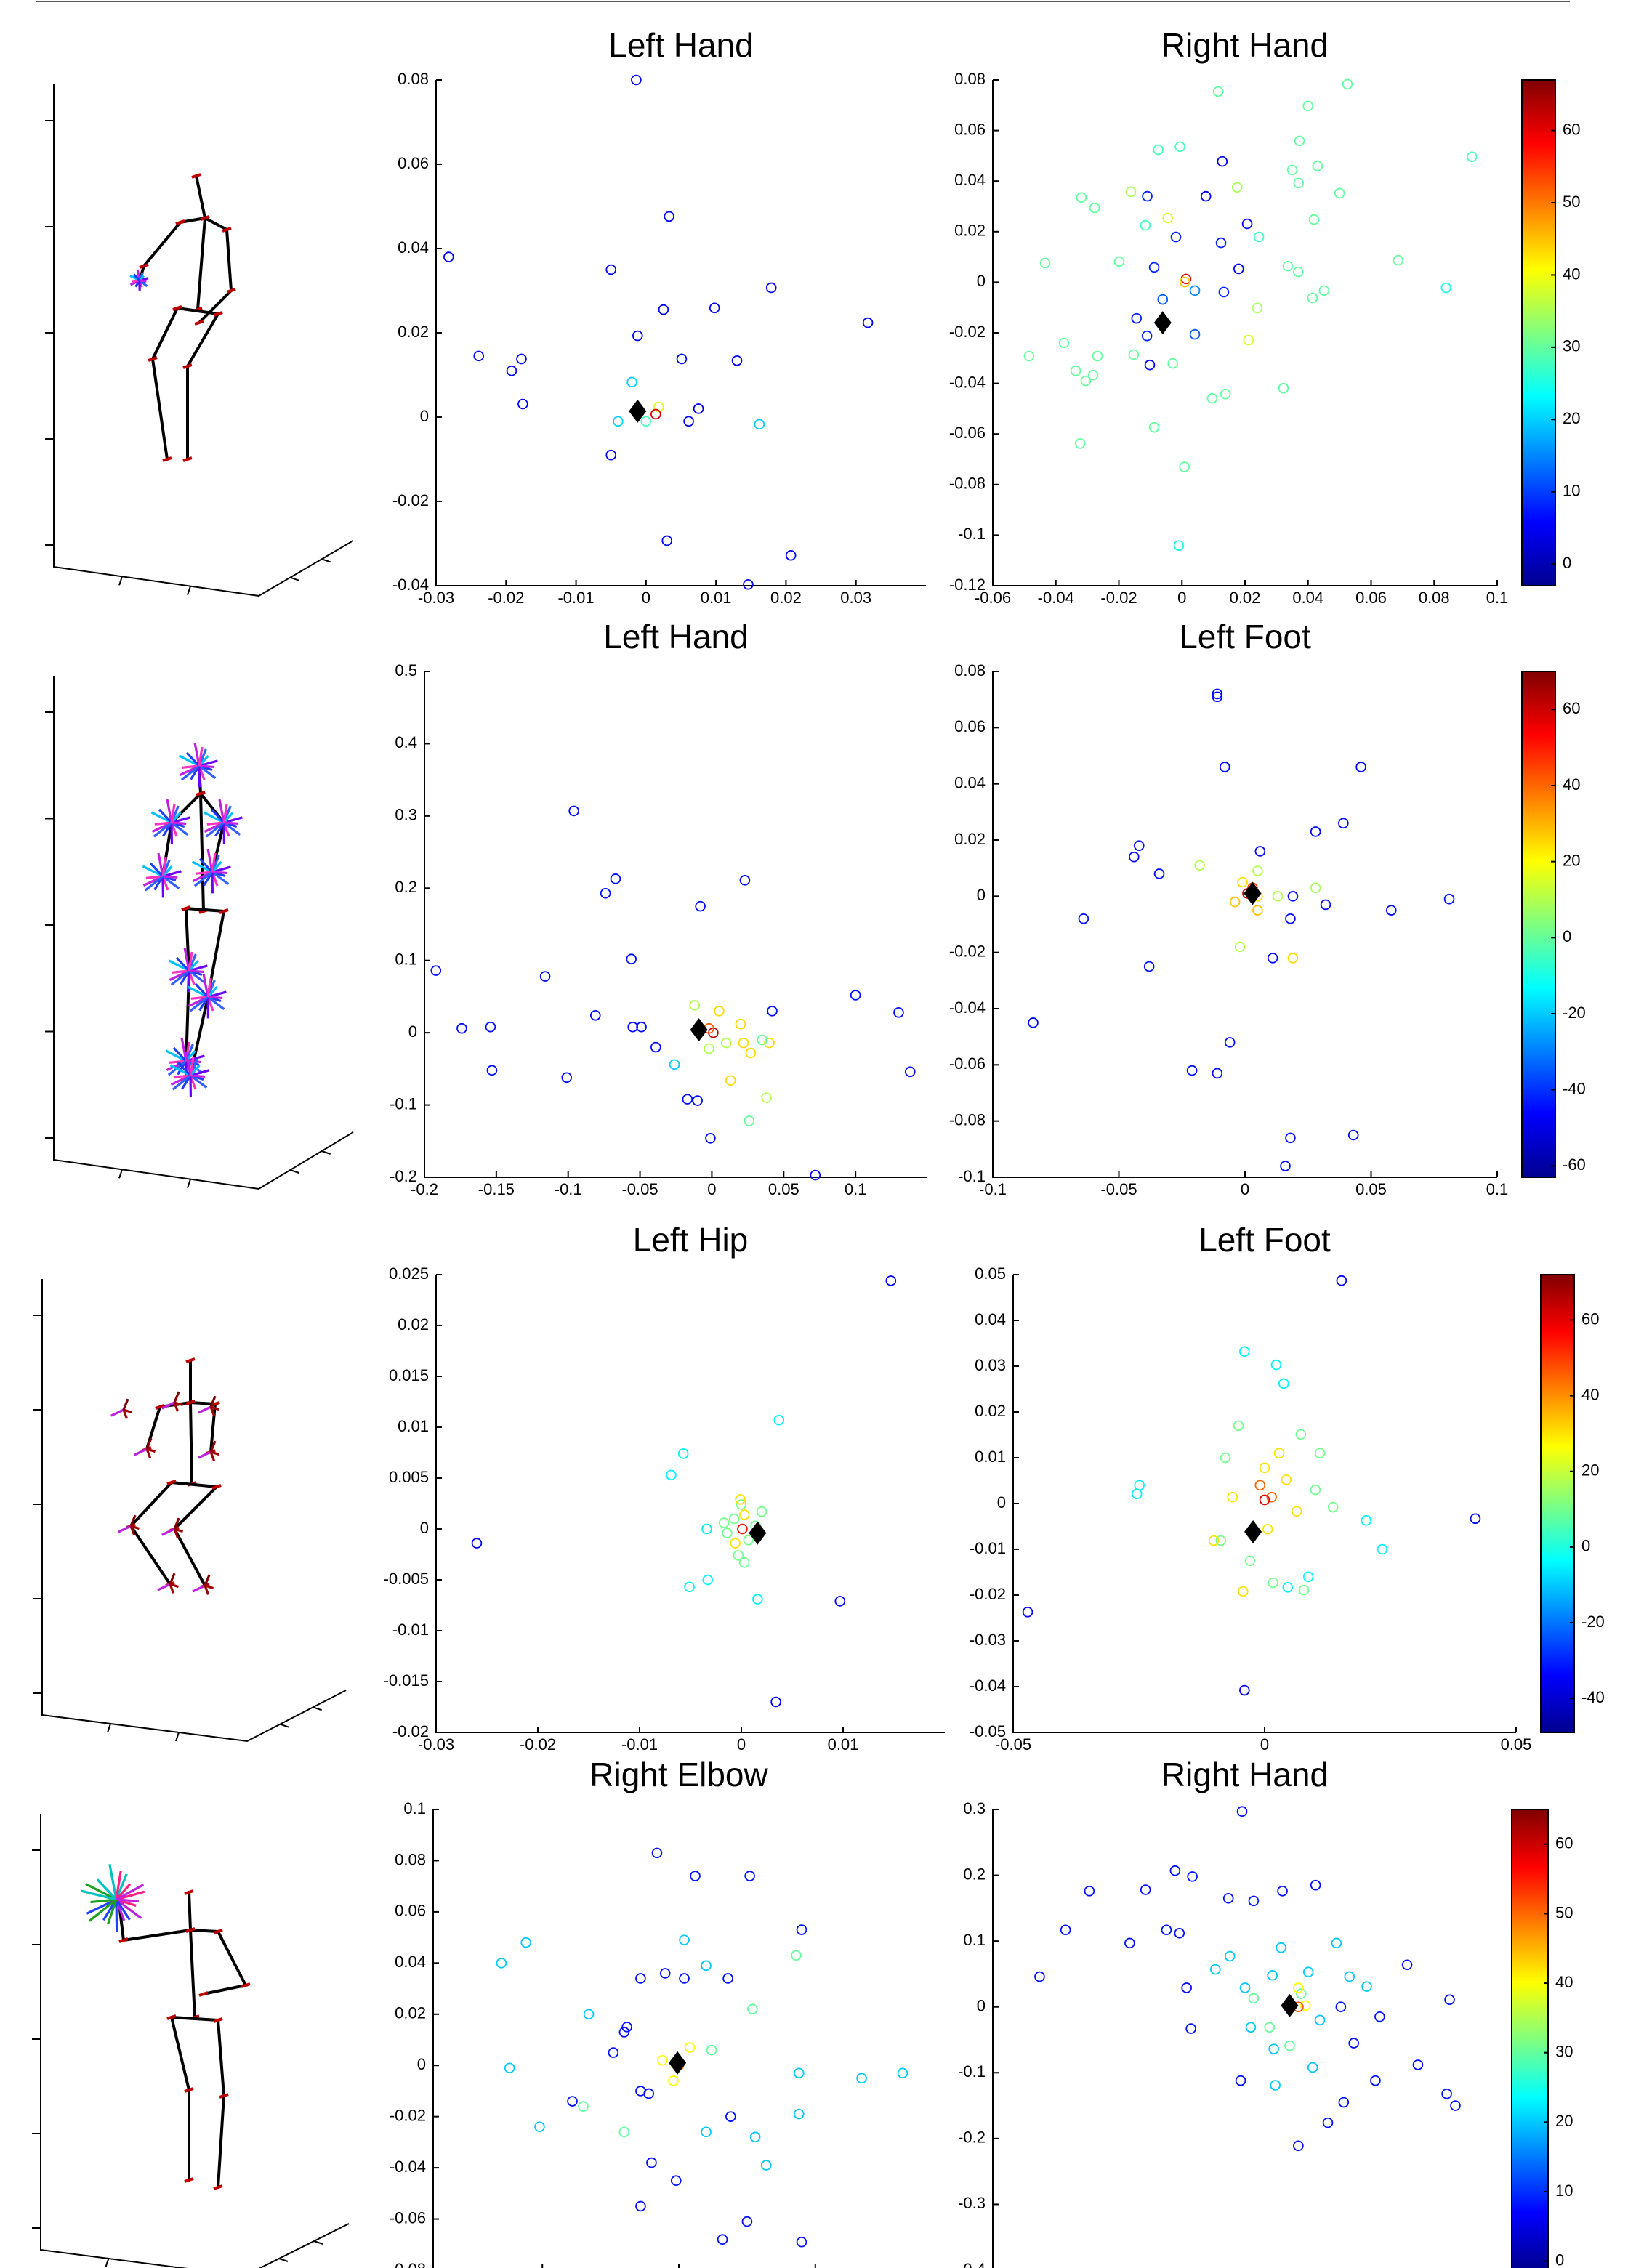 The image size is (1636, 2268). I want to click on y-tick-label: -0.06, so click(967, 1063).